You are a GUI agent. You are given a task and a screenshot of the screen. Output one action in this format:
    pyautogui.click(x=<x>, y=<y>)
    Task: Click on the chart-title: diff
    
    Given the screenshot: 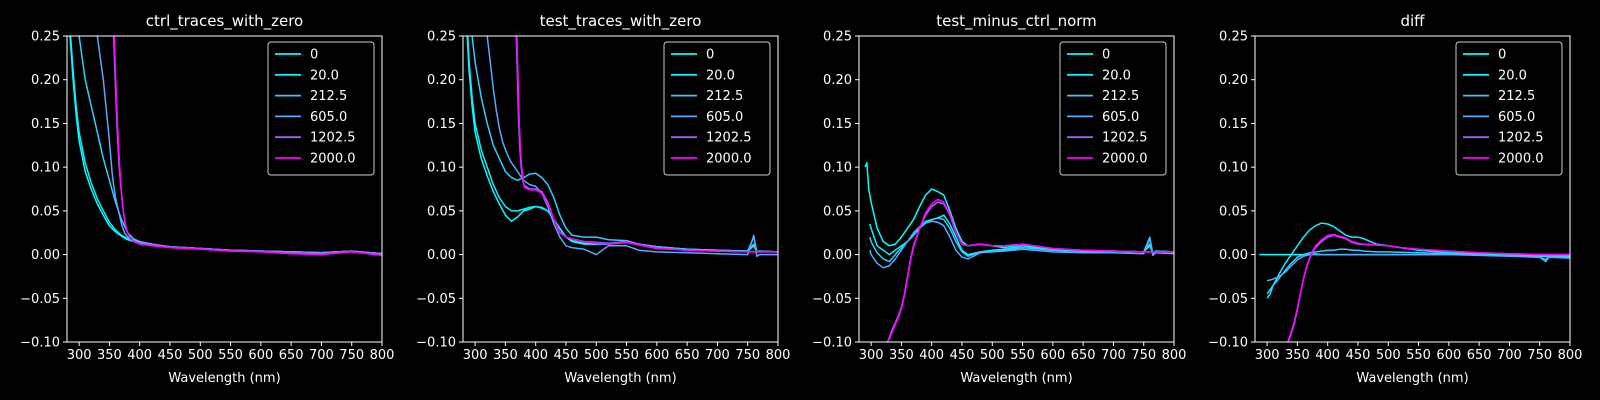 What is the action you would take?
    pyautogui.click(x=1412, y=21)
    